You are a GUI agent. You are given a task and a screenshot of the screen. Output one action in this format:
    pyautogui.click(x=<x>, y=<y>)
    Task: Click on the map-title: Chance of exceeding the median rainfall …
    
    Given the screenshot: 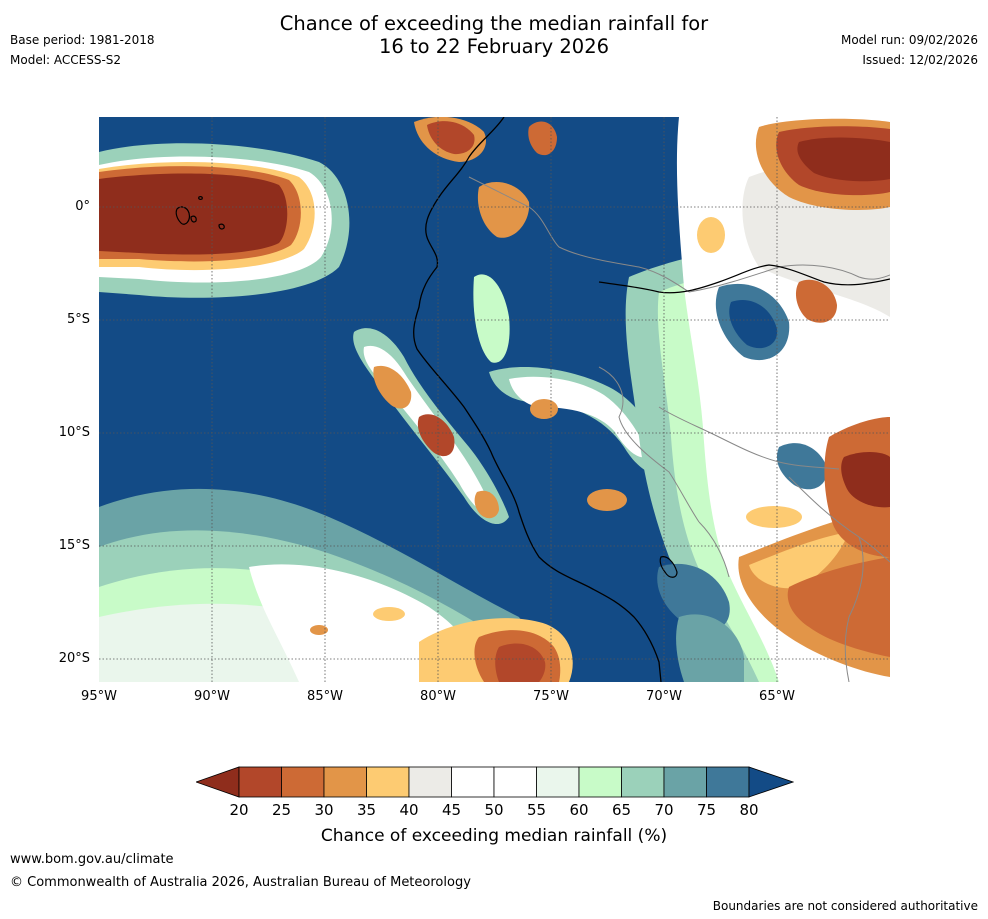 What is the action you would take?
    pyautogui.click(x=494, y=35)
    